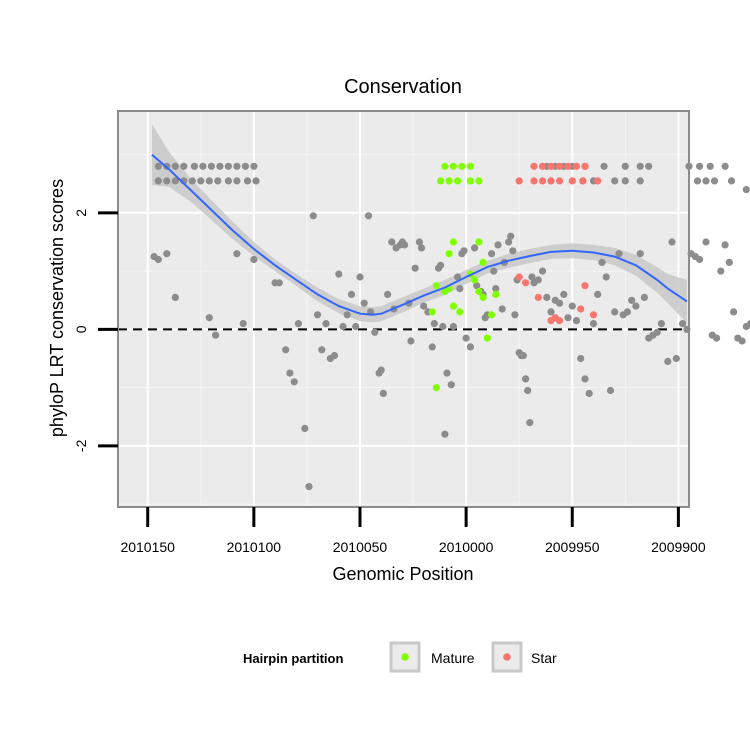 The height and width of the screenshot is (750, 750). Describe the element at coordinates (293, 658) in the screenshot. I see `legend-title: Hairpin partition` at that location.